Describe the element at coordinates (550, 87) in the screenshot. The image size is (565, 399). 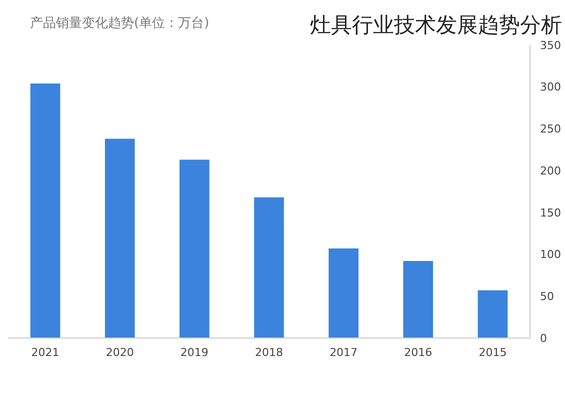
I see `y-tick-label: 300` at that location.